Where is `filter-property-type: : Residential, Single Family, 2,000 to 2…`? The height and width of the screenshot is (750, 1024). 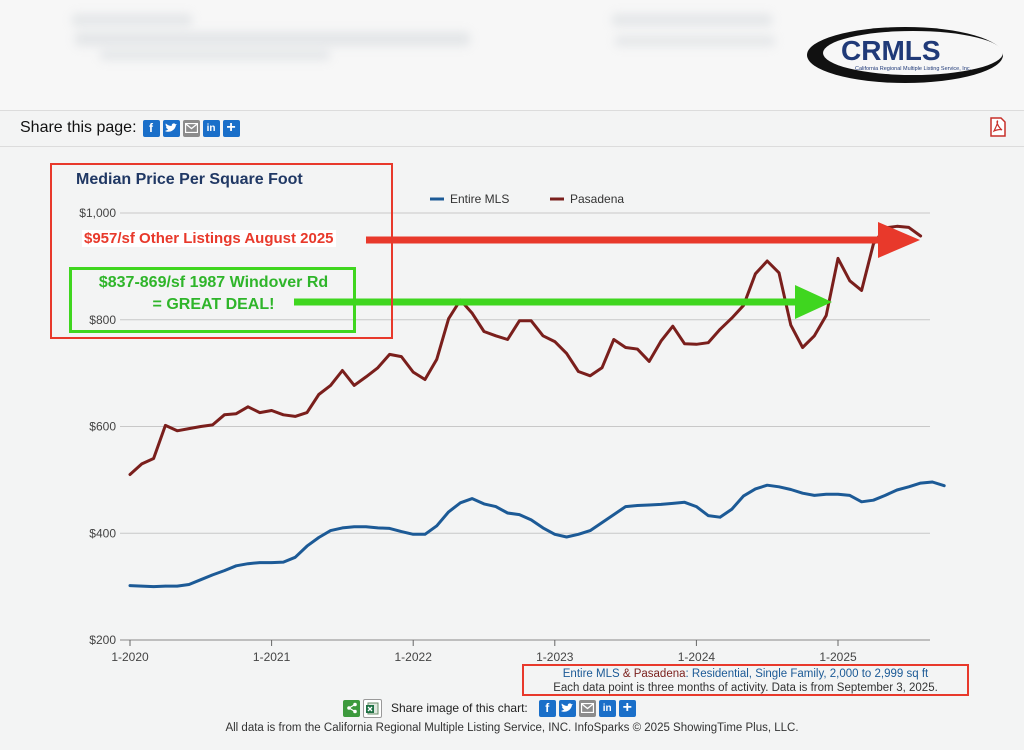
filter-property-type: : Residential, Single Family, 2,000 to 2… is located at coordinates (807, 674).